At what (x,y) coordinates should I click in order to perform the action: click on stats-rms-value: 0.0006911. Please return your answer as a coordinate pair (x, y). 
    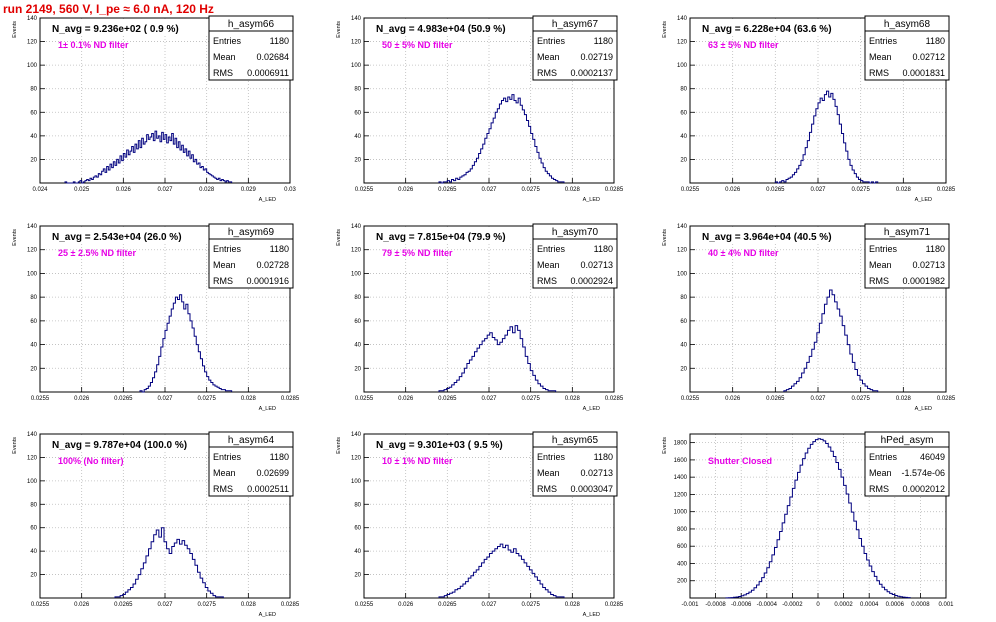
    Looking at the image, I should click on (268, 73).